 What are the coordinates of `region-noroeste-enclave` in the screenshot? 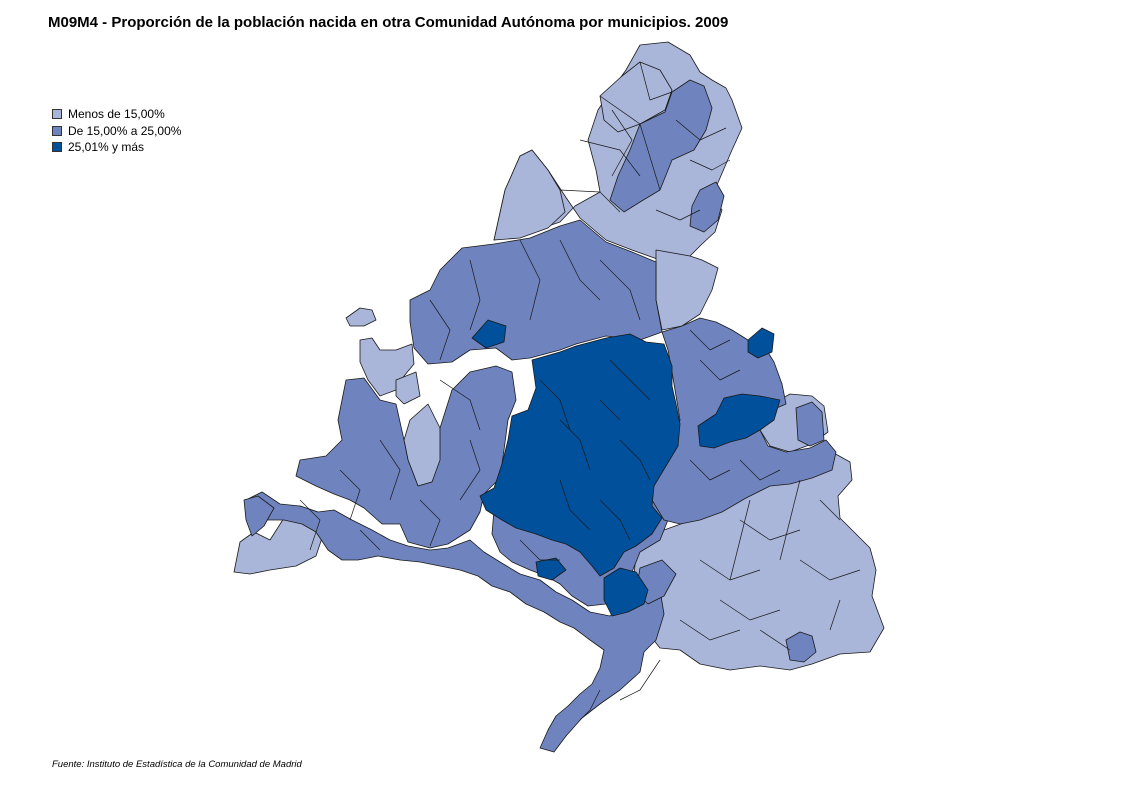 It's located at (489, 334).